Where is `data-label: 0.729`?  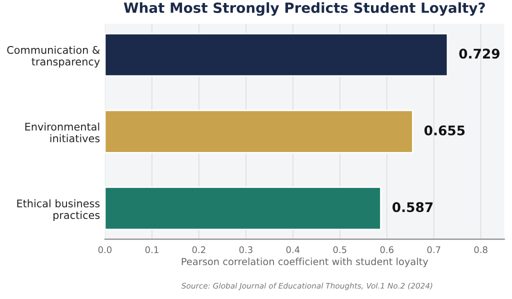 data-label: 0.729 is located at coordinates (479, 53).